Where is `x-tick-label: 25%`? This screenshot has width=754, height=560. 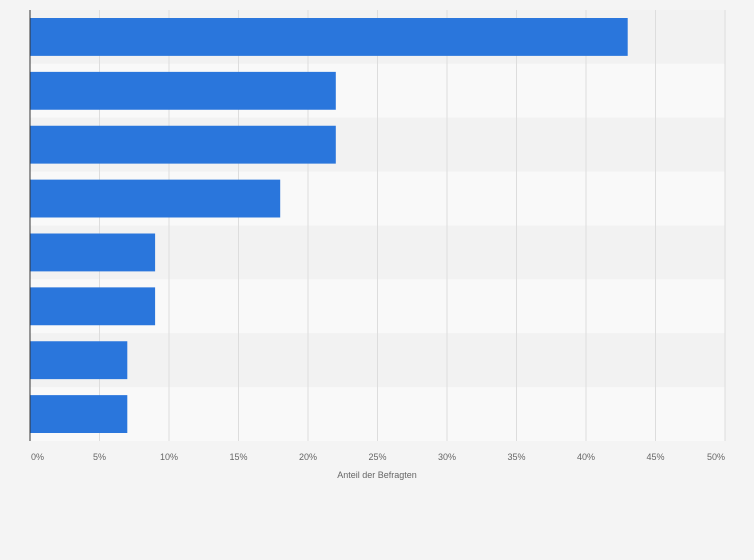 x-tick-label: 25% is located at coordinates (377, 457).